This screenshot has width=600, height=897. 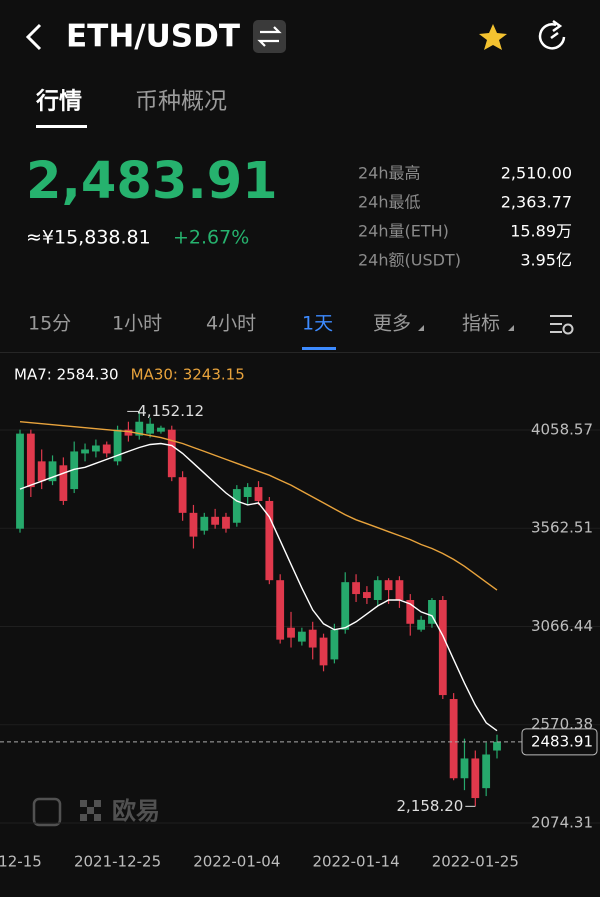 What do you see at coordinates (562, 822) in the screenshot?
I see `y-tick-label: 2074.31` at bounding box center [562, 822].